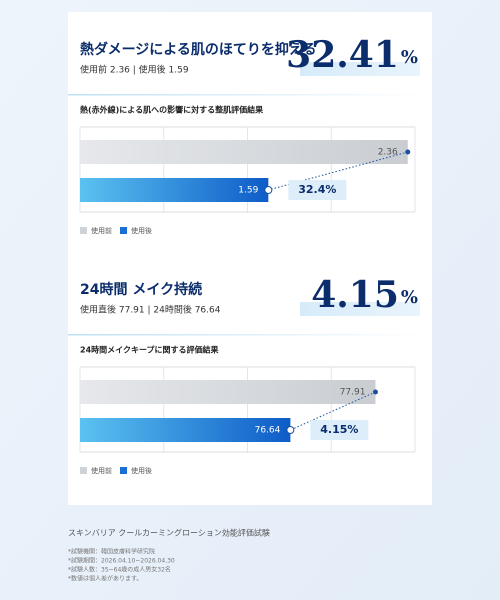 The image size is (500, 600). I want to click on footer-note: *試験機関：韓国皮膚科学研究院, so click(111, 552).